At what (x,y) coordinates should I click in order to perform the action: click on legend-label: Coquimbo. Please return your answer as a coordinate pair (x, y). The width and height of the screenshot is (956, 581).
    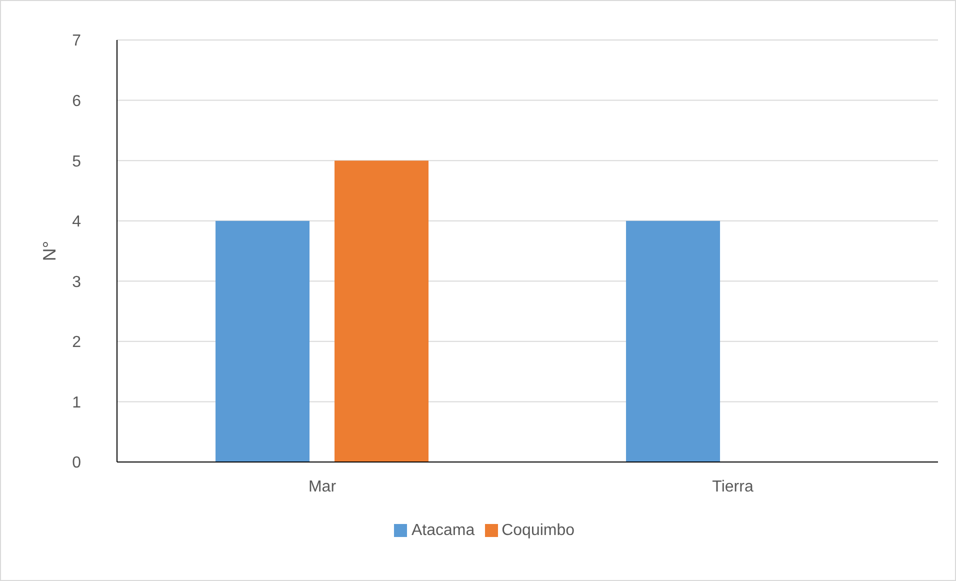
    Looking at the image, I should click on (538, 530).